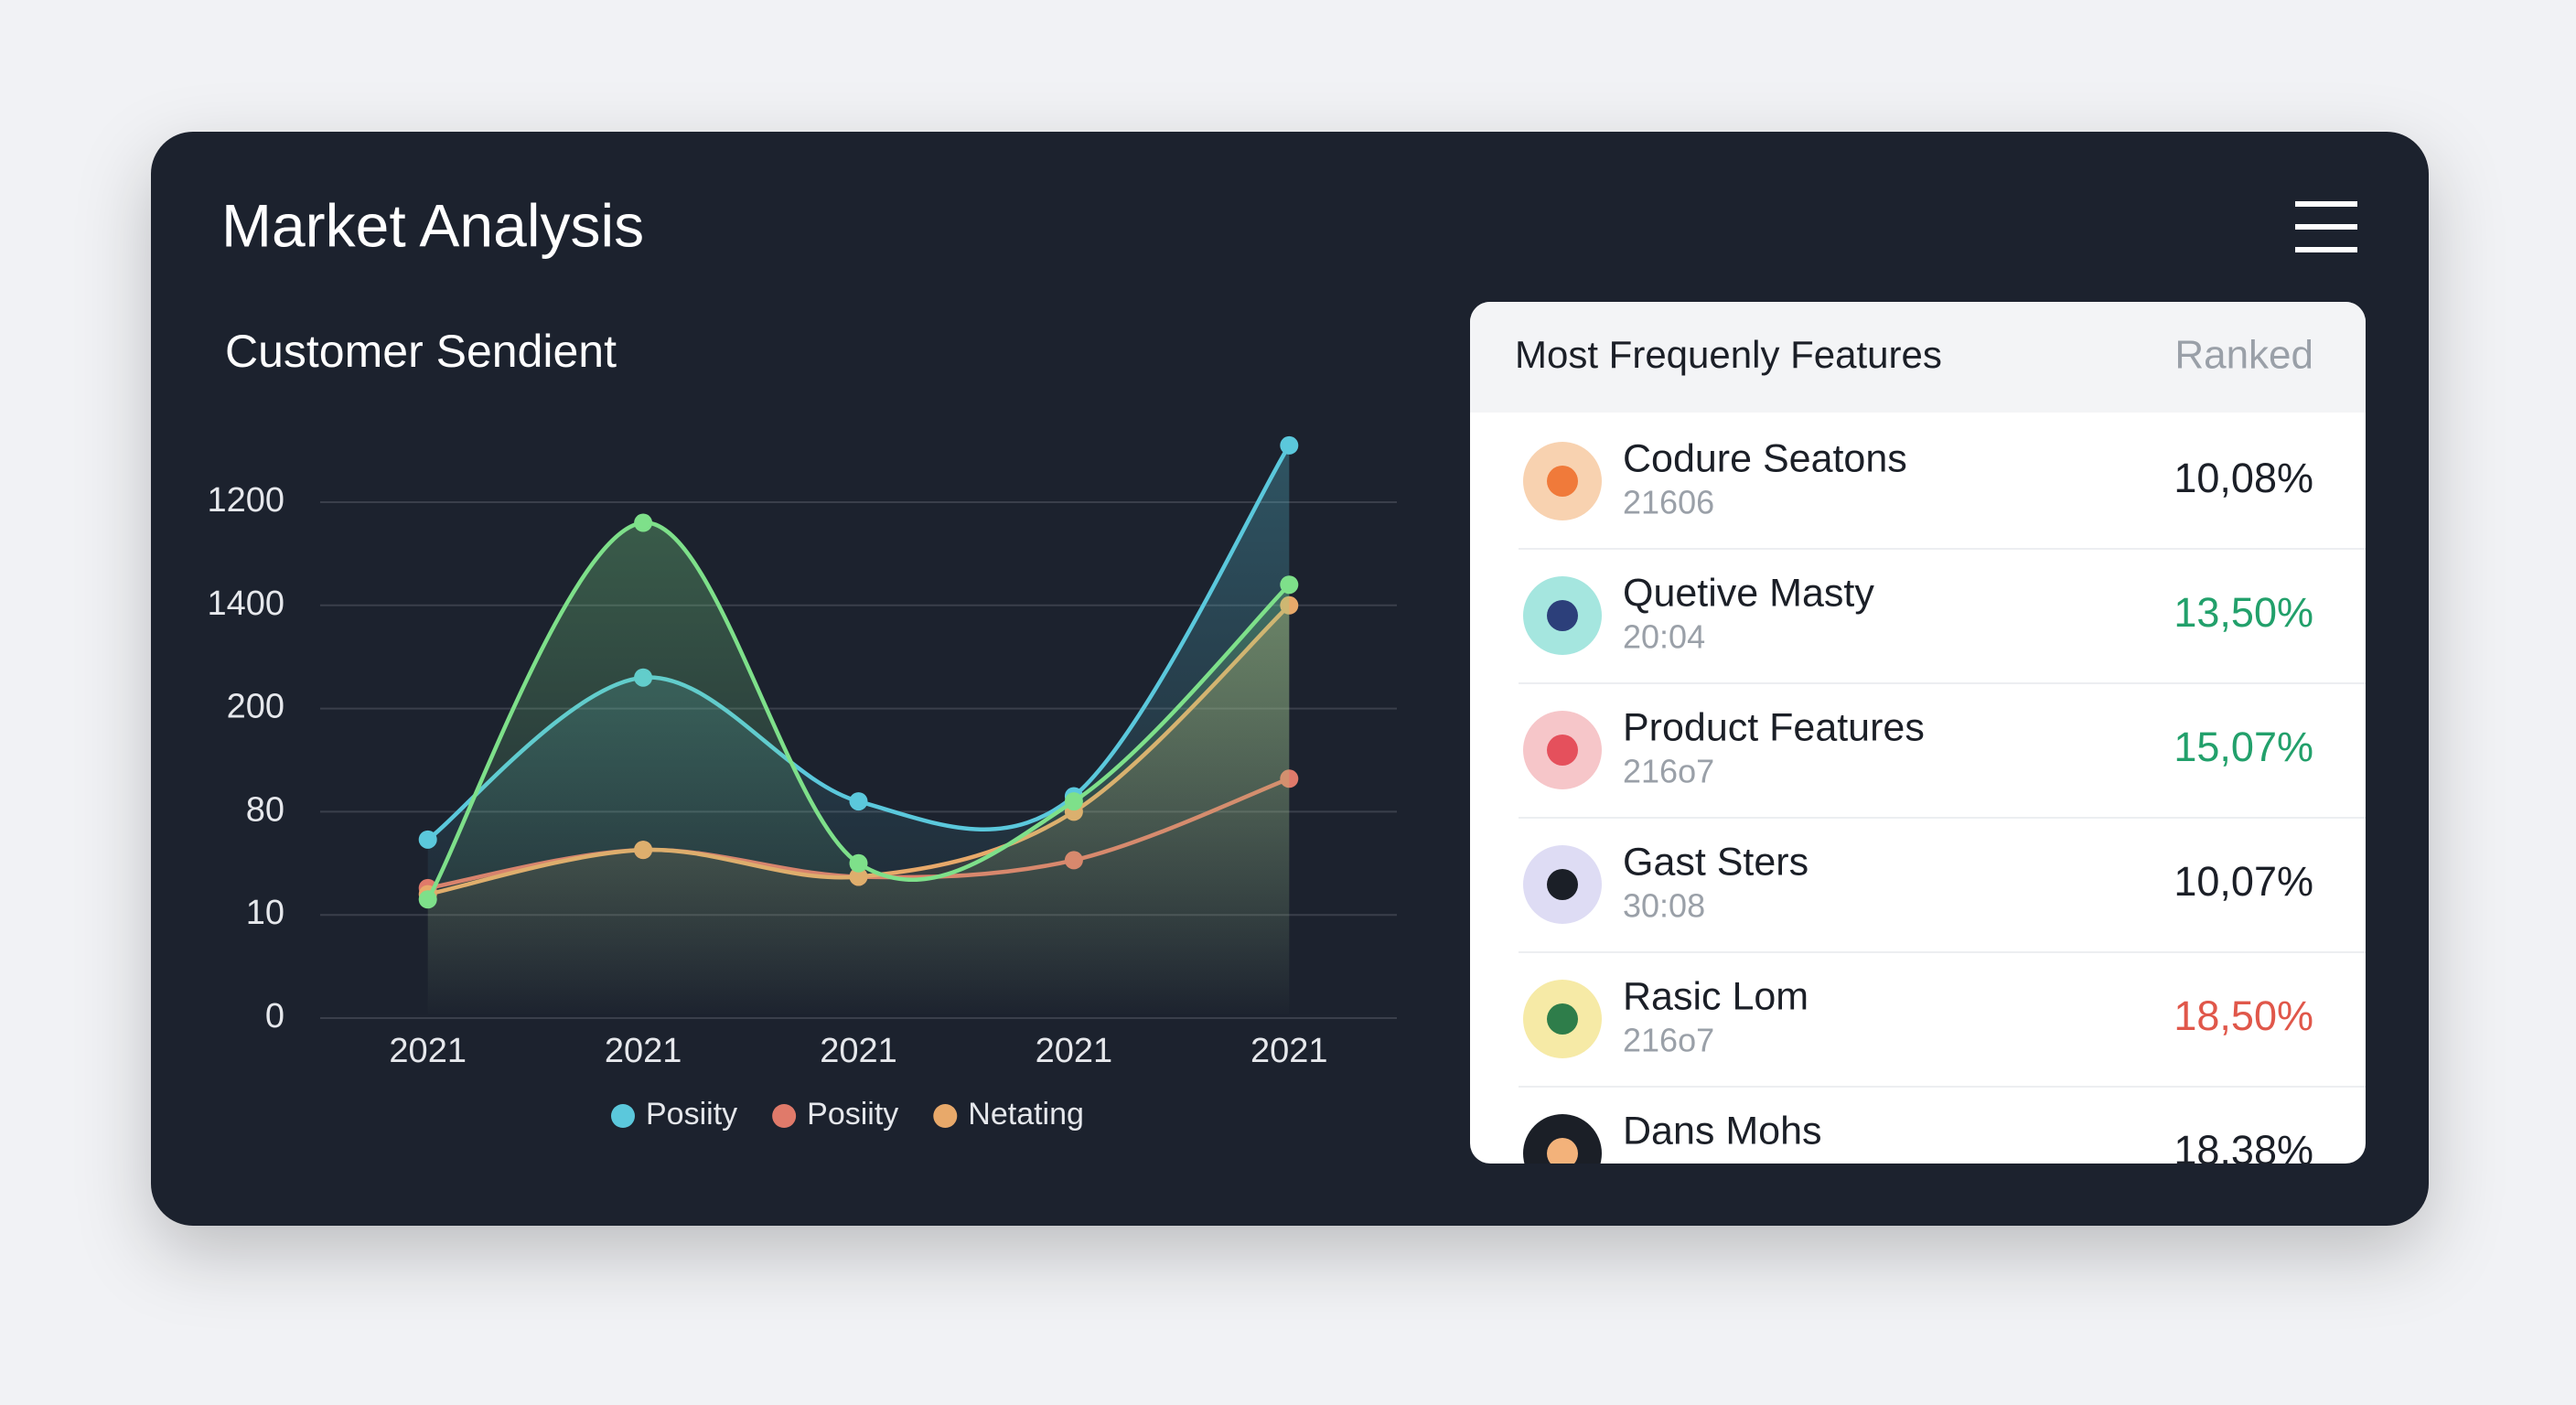 Image resolution: width=2576 pixels, height=1405 pixels. What do you see at coordinates (1722, 1131) in the screenshot?
I see `row-name: Dans Mohs` at bounding box center [1722, 1131].